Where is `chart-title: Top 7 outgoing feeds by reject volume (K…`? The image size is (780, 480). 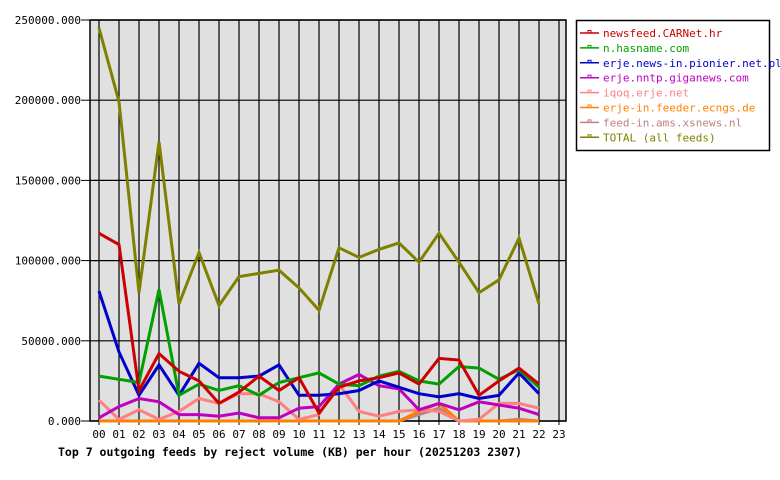
chart-title: Top 7 outgoing feeds by reject volume (K… is located at coordinates (290, 452).